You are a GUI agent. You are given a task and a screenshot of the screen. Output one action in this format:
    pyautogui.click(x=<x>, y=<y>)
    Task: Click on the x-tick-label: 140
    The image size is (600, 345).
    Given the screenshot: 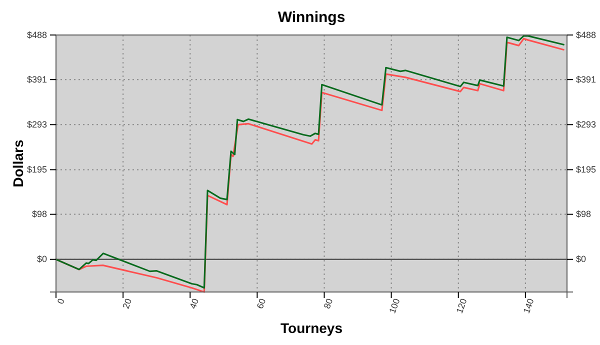 What is the action you would take?
    pyautogui.click(x=528, y=306)
    